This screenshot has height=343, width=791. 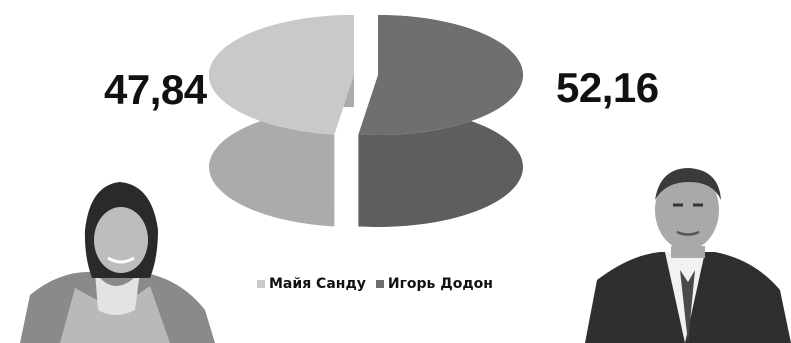 I want to click on pie-slice-sandu-top, so click(x=281, y=75).